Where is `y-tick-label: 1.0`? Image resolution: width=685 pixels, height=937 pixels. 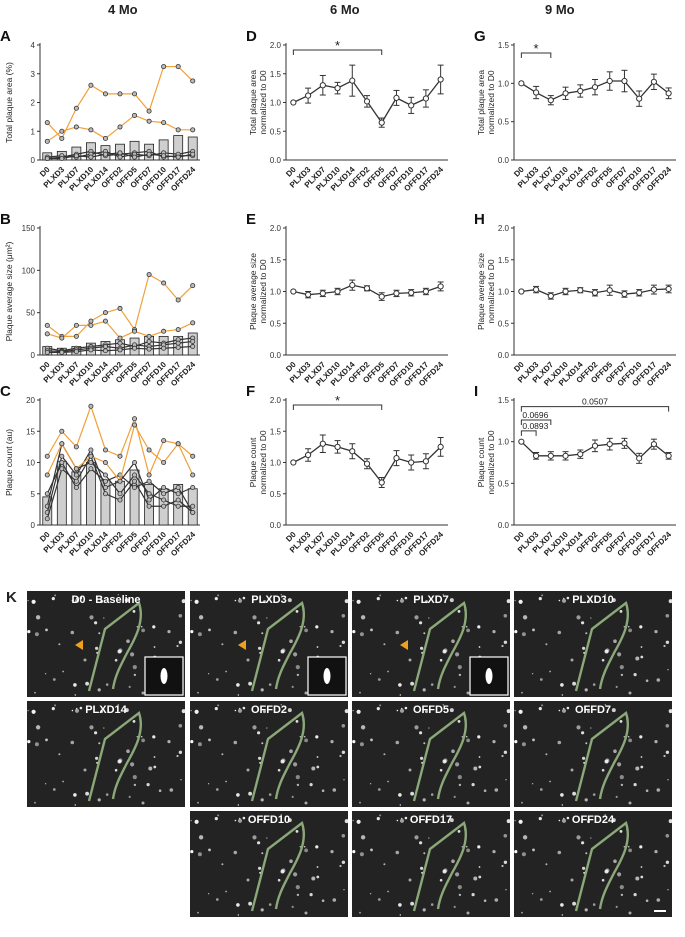
y-tick-label: 1.0 is located at coordinates (276, 292).